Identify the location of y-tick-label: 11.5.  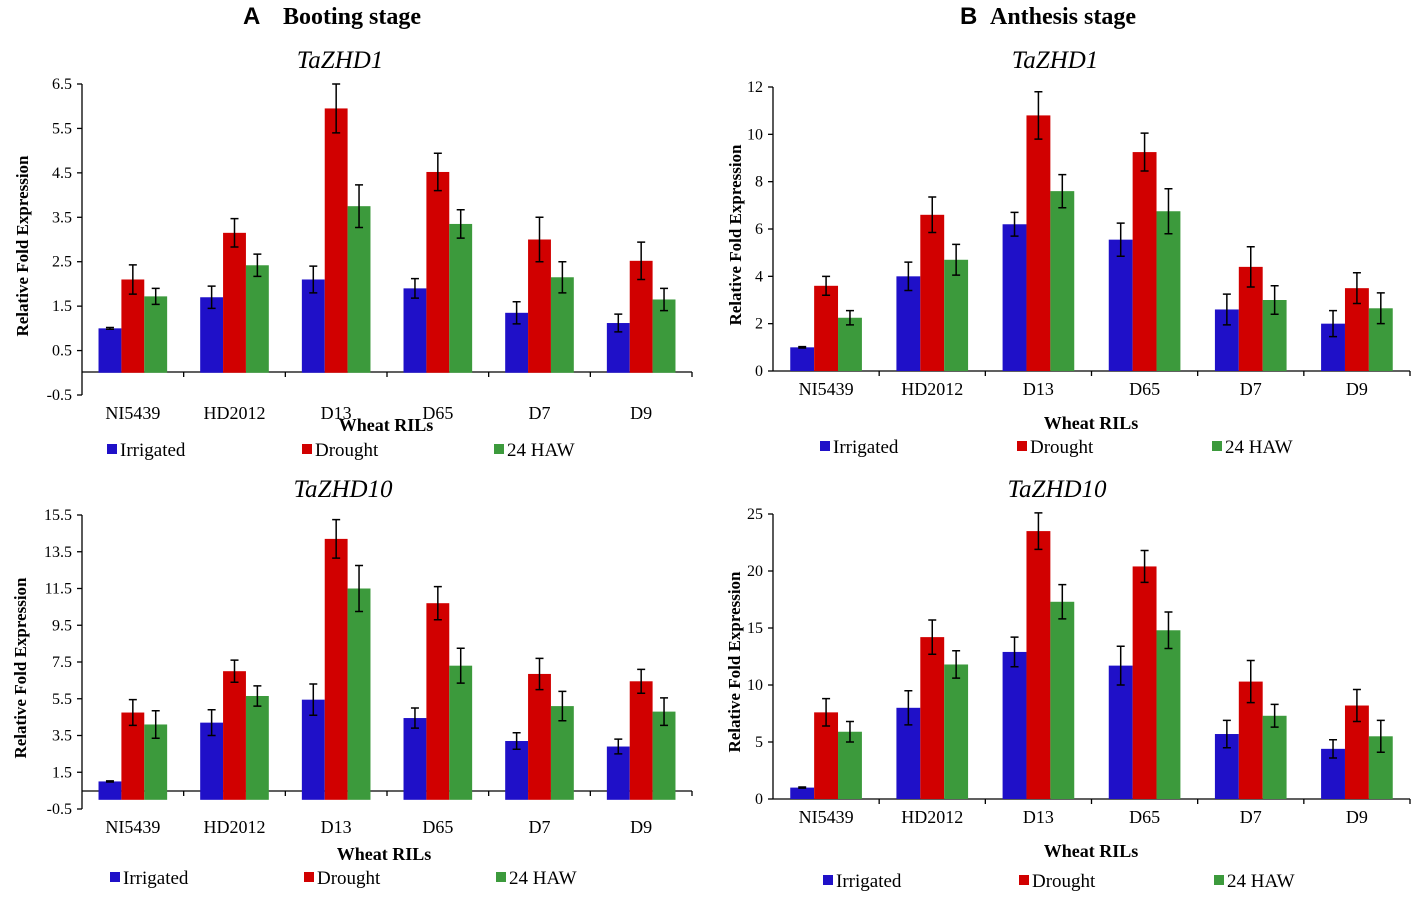
(58, 589).